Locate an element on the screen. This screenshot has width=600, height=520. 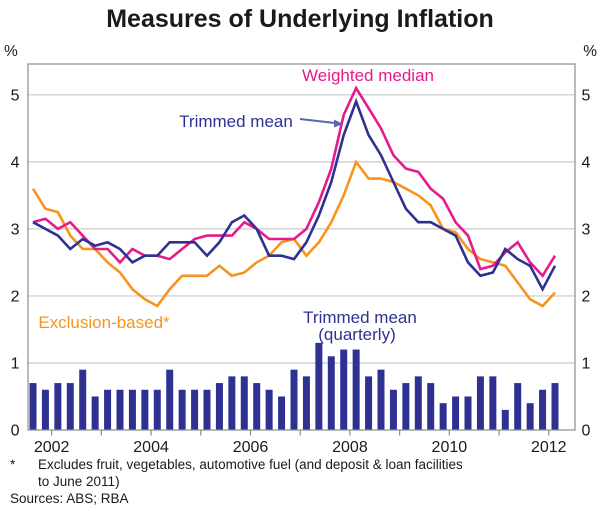
annotation-trimmed-mean-quarterly-label-1: Trimmed mean is located at coordinates (360, 317).